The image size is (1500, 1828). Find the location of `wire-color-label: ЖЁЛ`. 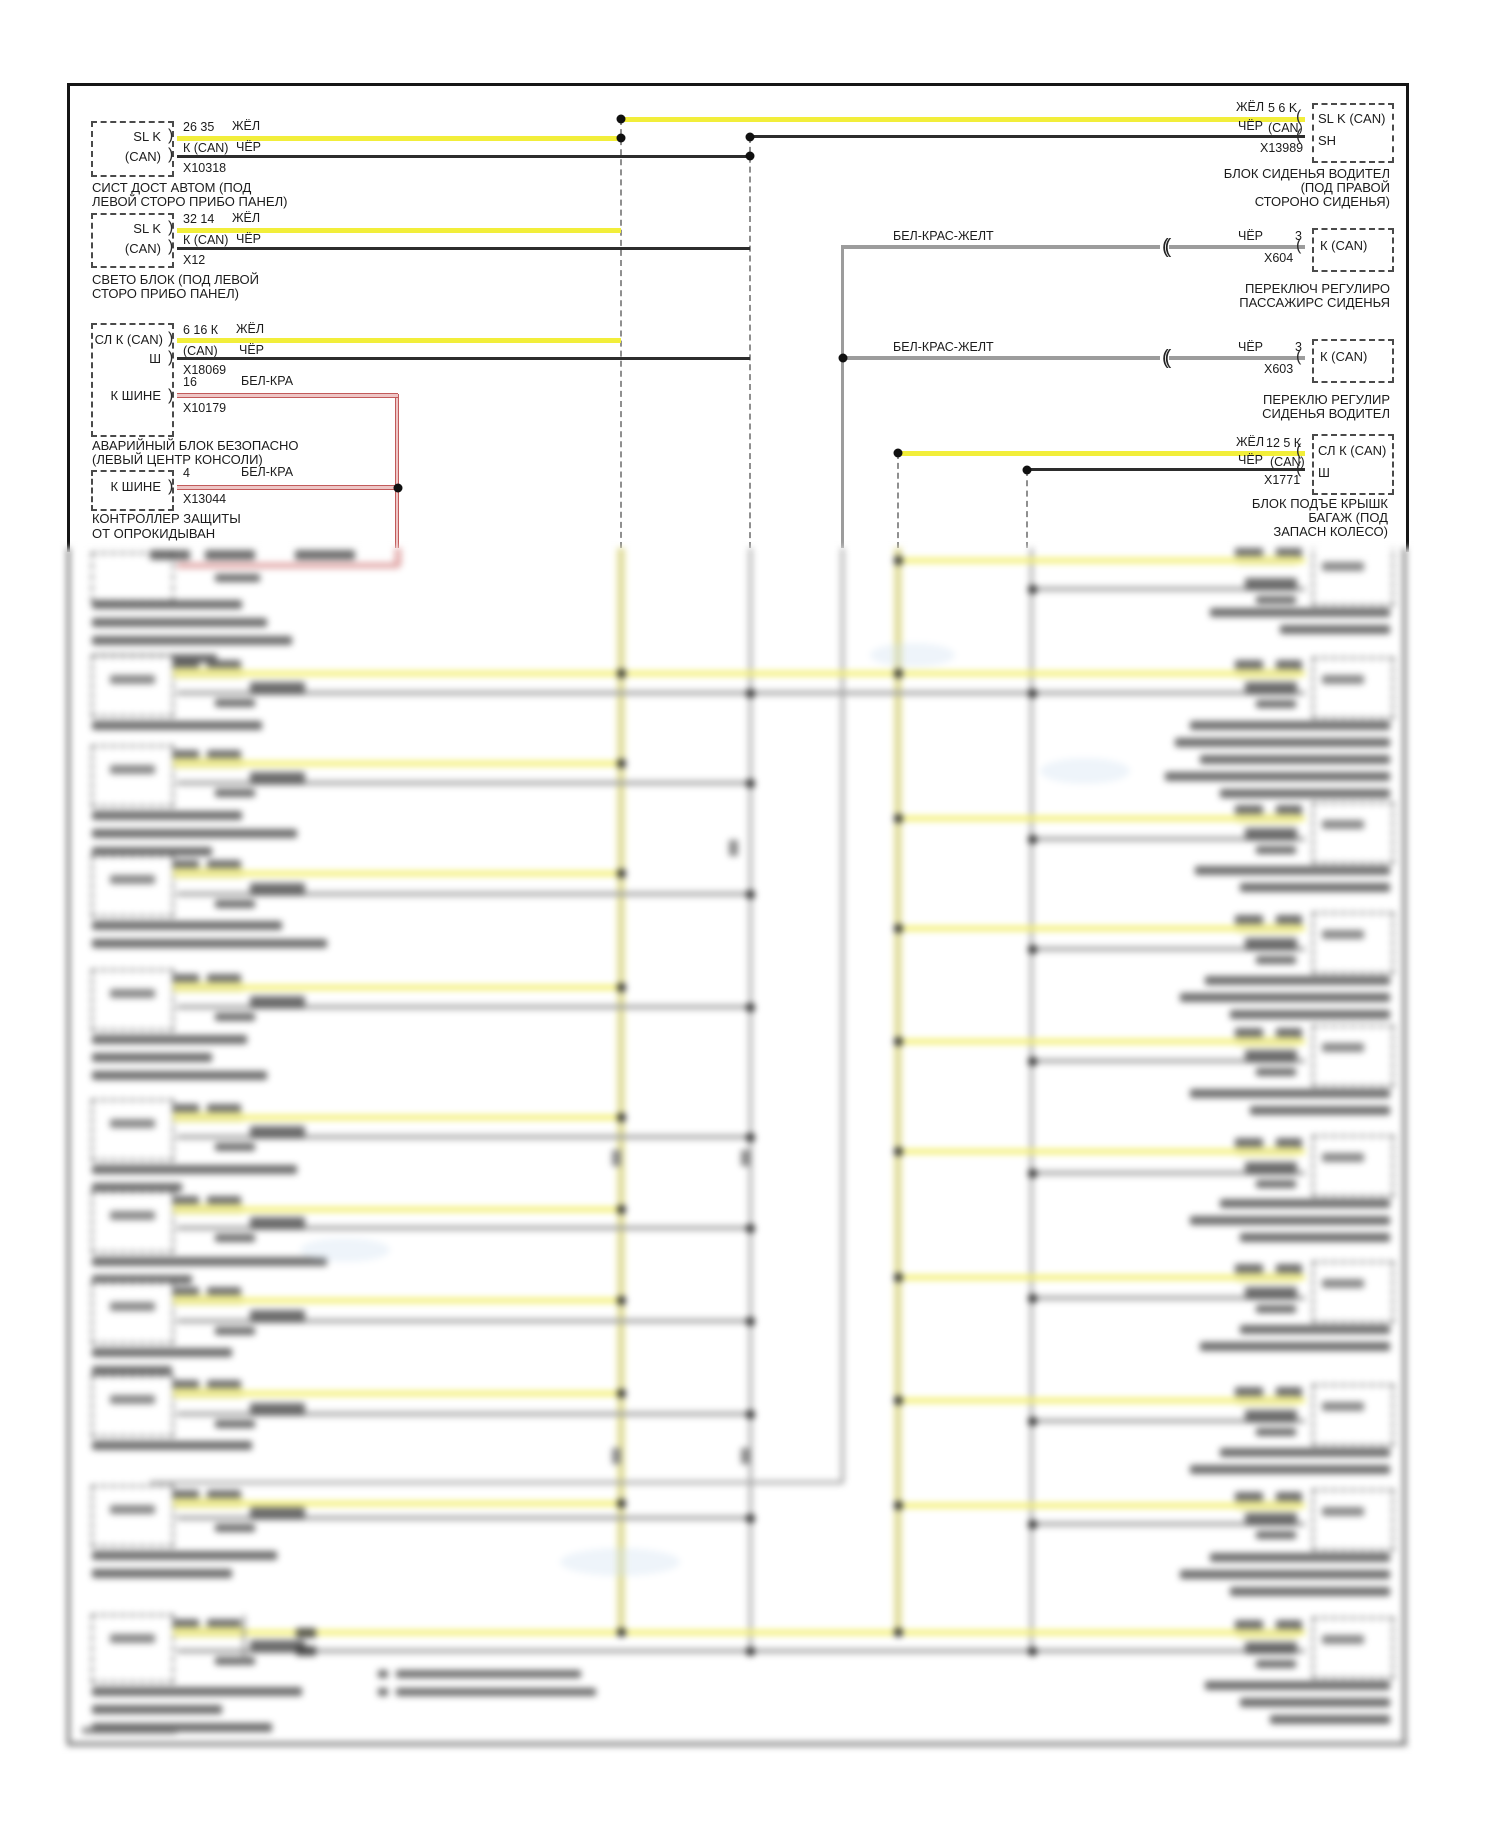

wire-color-label: ЖЁЛ is located at coordinates (1250, 442).